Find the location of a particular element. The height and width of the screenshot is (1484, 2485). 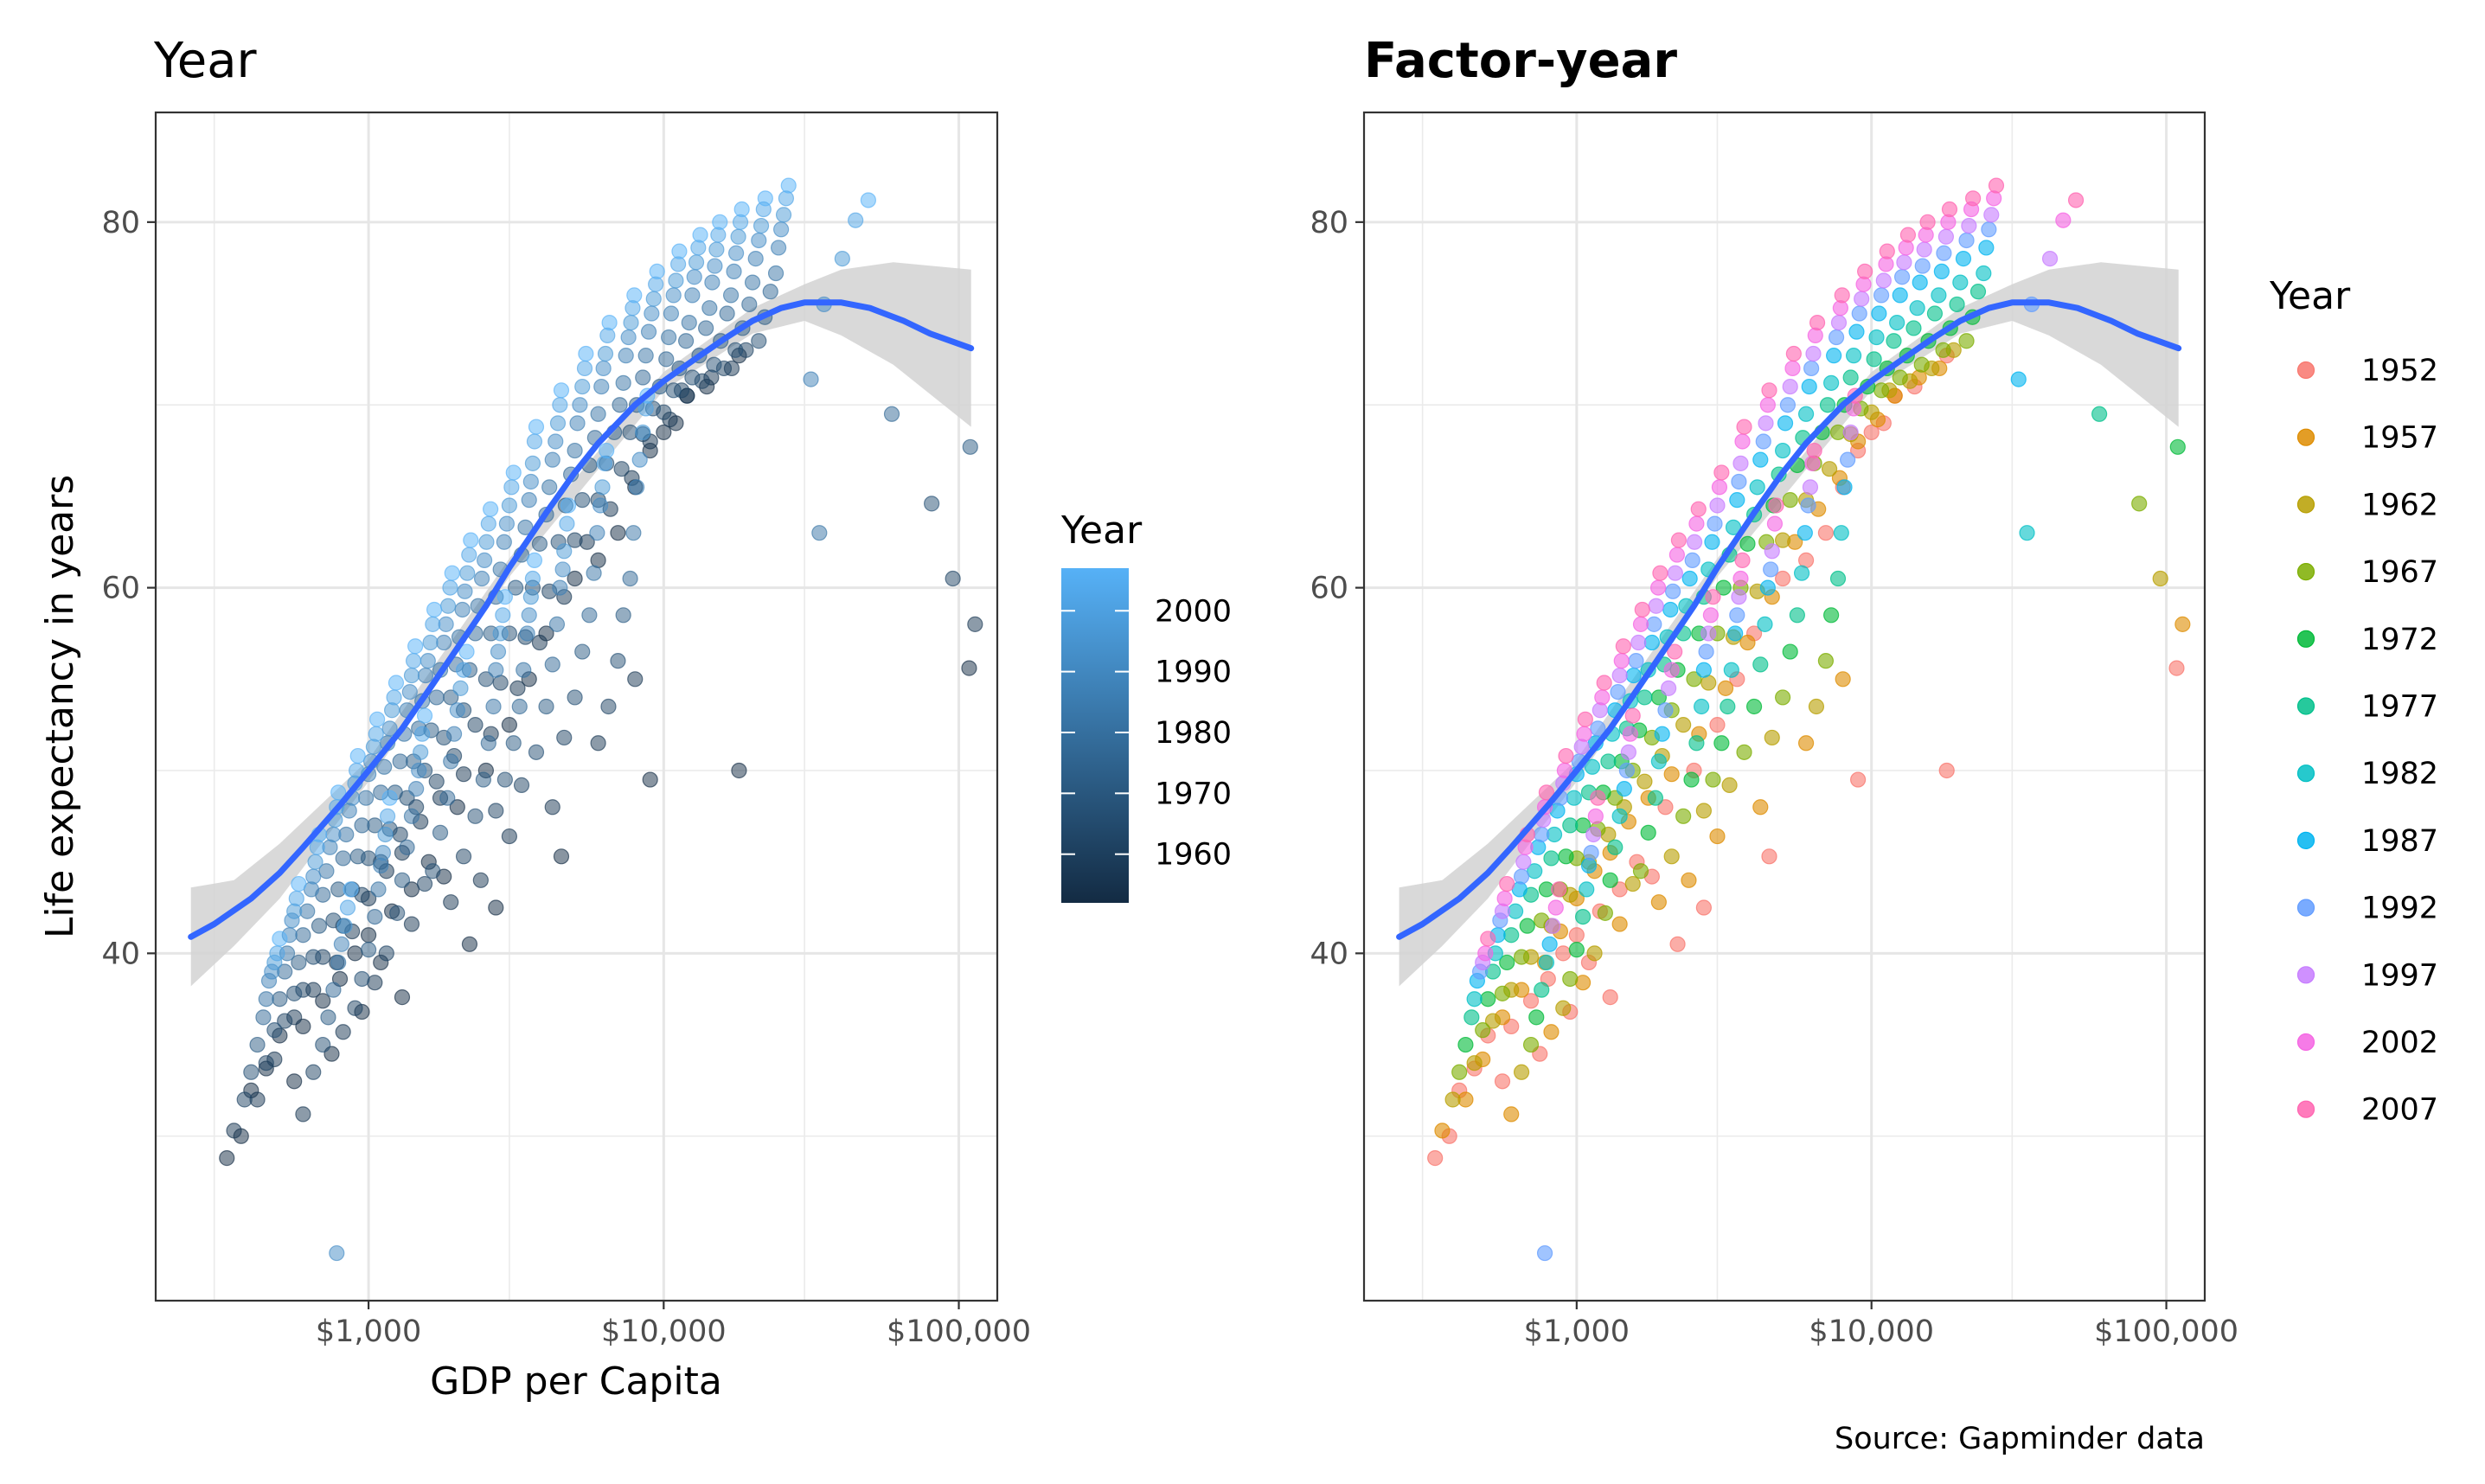

y-tick-label: 60 is located at coordinates (120, 589).